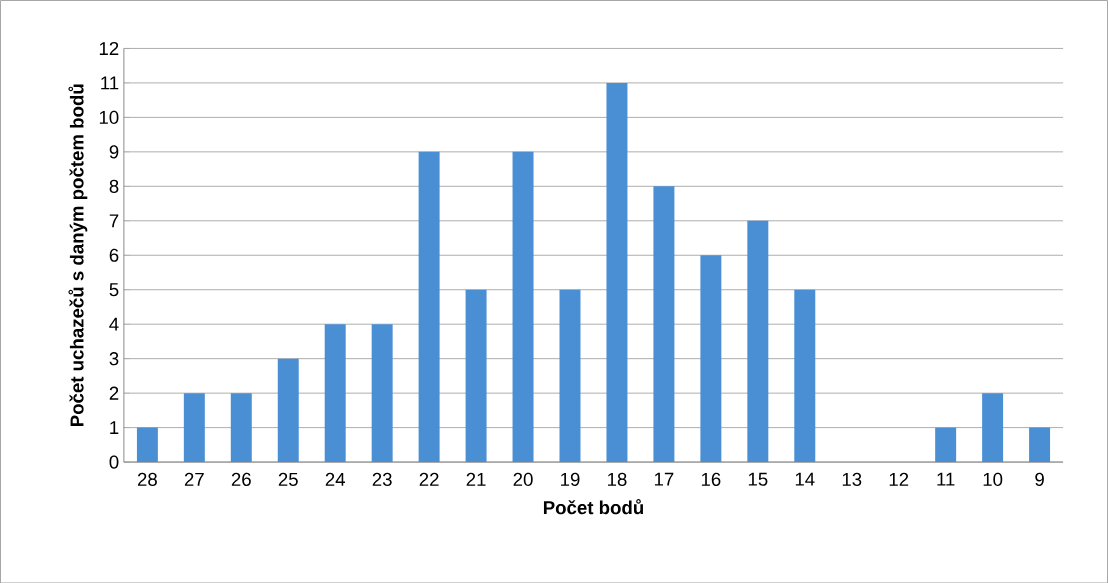 The image size is (1108, 583). Describe the element at coordinates (476, 479) in the screenshot. I see `x-tick-label: 21` at that location.